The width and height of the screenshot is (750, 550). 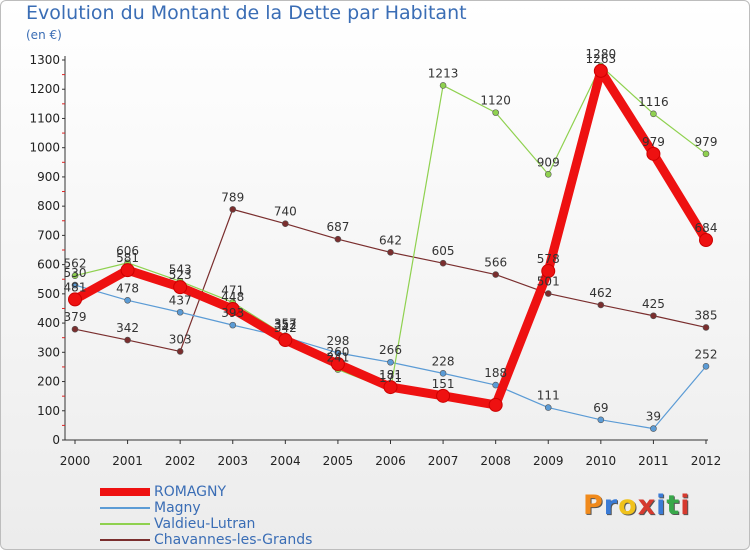 What do you see at coordinates (44, 89) in the screenshot?
I see `y-tick-label: 1200` at bounding box center [44, 89].